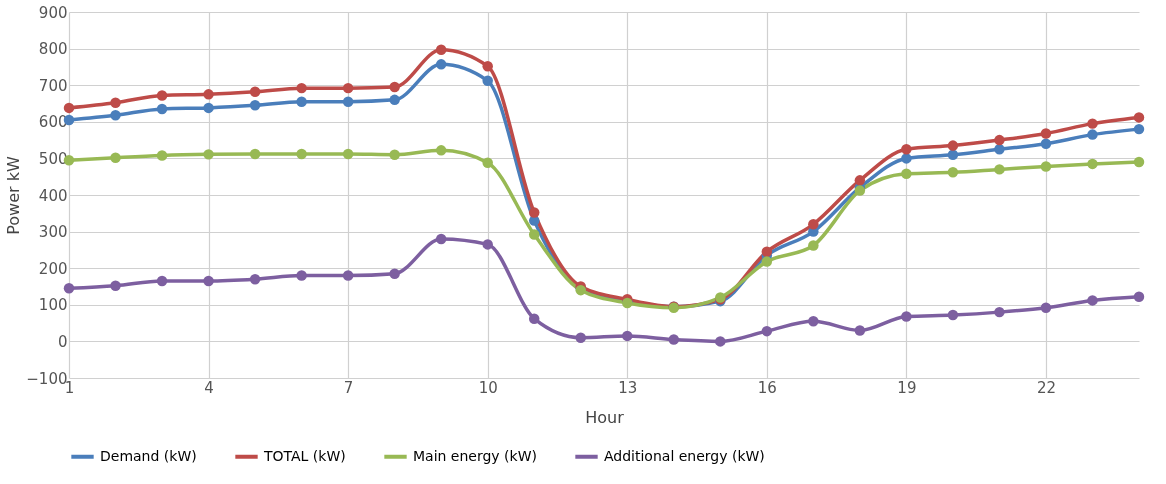 This screenshot has width=1166, height=484. I want to click on y-tick-label: 200, so click(53, 268).